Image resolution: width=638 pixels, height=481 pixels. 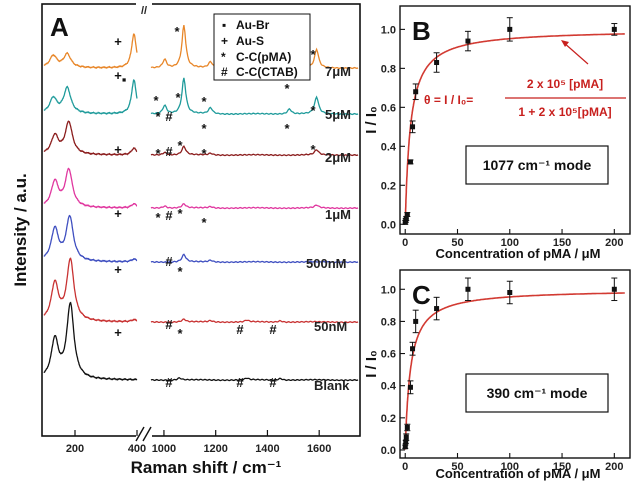 I want to click on panel-b-ylabel: I / I₀, so click(x=371, y=120).